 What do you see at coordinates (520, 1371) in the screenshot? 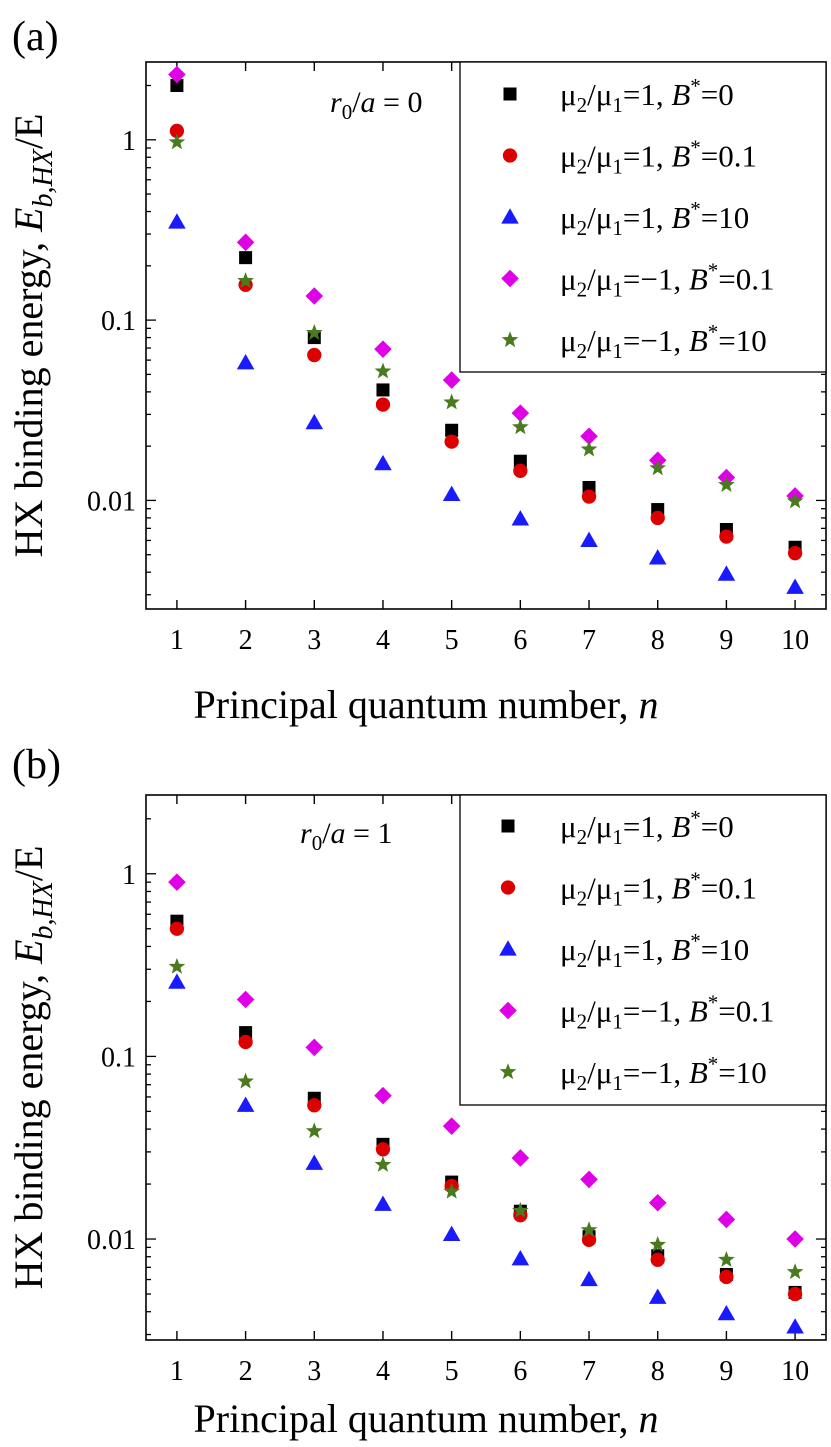
I see `x-tick-label: 6` at bounding box center [520, 1371].